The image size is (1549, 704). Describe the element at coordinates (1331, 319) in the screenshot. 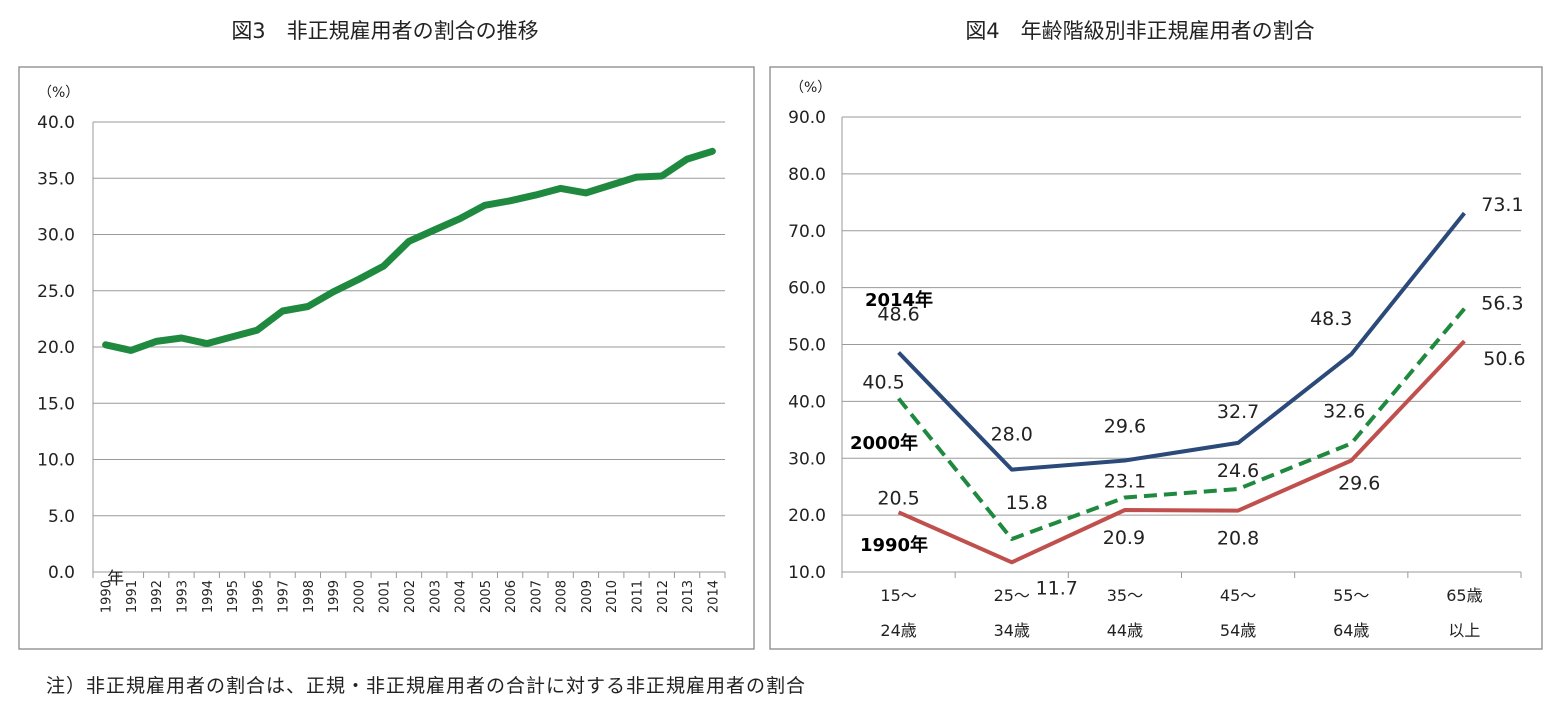

I see `chart2-data-label: 48.3` at that location.